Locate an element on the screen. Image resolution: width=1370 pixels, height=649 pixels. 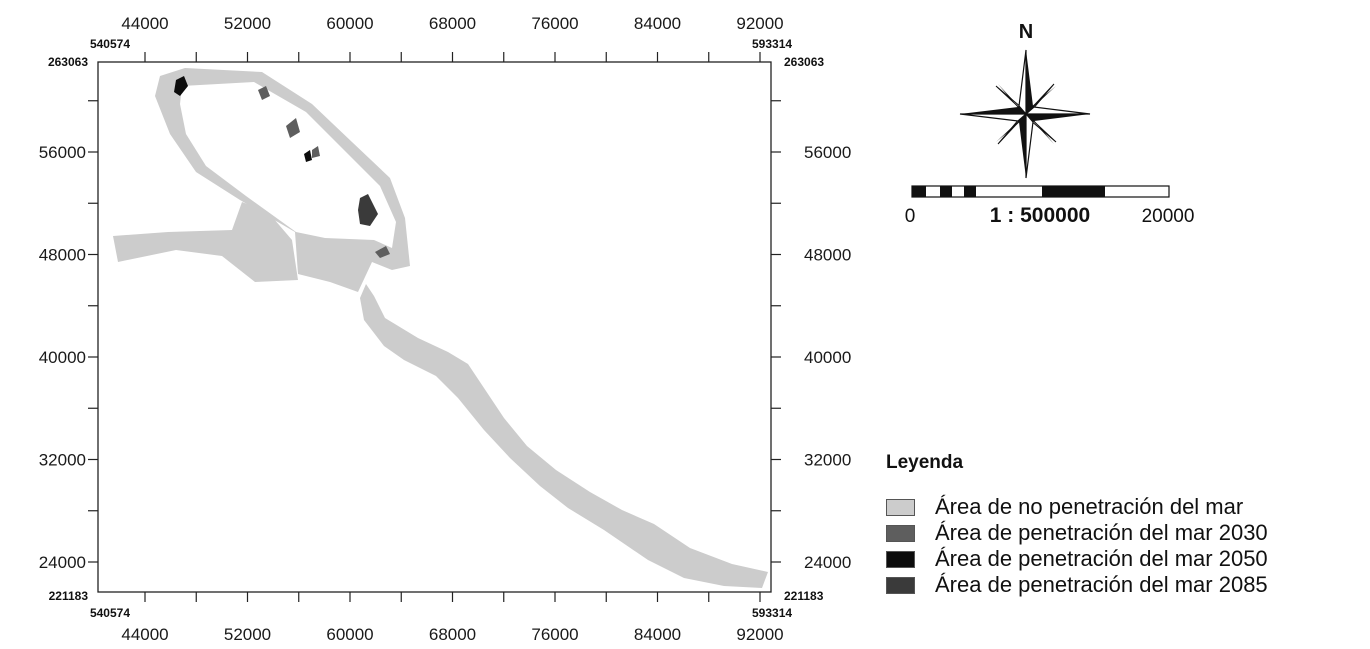
scale-bar: 0 1 : 500000 20000 is located at coordinates (1050, 206).